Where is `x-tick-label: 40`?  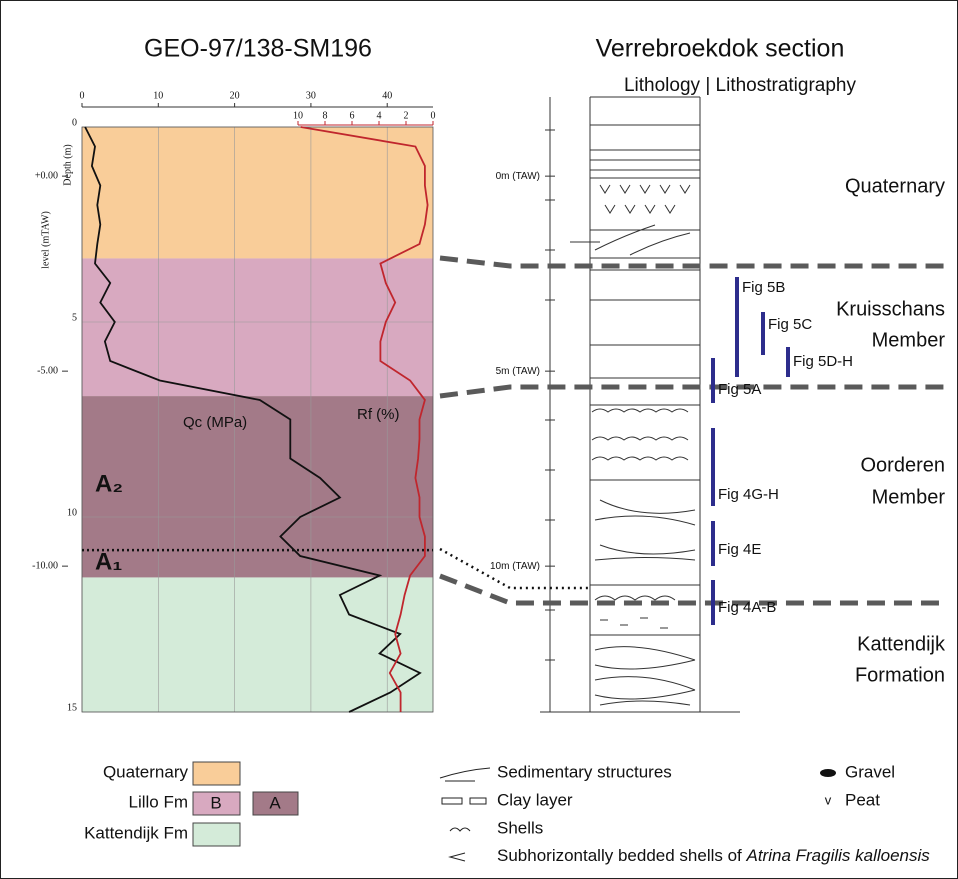 x-tick-label: 40 is located at coordinates (387, 95).